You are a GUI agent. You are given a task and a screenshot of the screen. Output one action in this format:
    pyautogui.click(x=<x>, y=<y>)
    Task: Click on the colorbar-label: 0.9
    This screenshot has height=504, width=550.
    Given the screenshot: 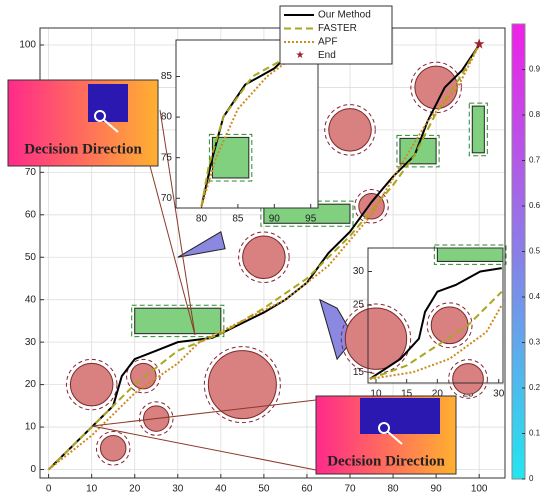 What is the action you would take?
    pyautogui.click(x=535, y=69)
    